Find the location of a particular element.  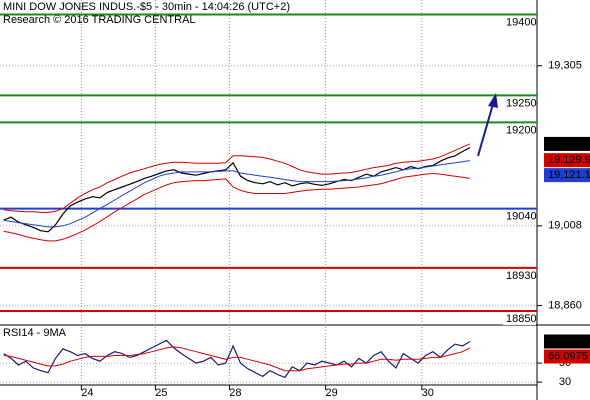

level-label: 18930 is located at coordinates (521, 276).